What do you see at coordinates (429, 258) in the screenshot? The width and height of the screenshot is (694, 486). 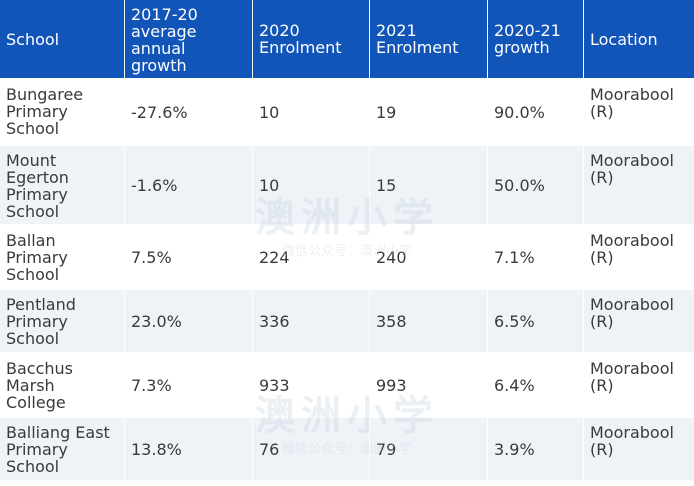 I see `enrolment-2021-cell: 240` at bounding box center [429, 258].